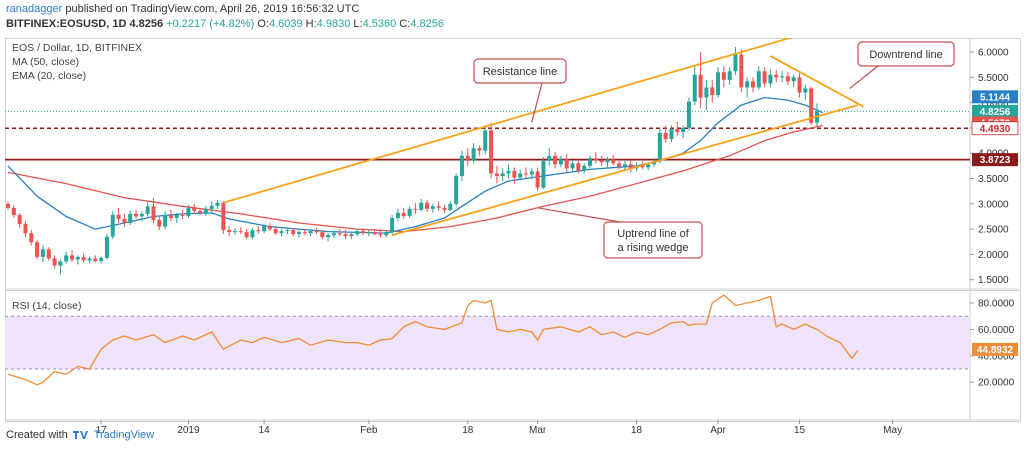  I want to click on footer-brand: TradingView, so click(124, 435).